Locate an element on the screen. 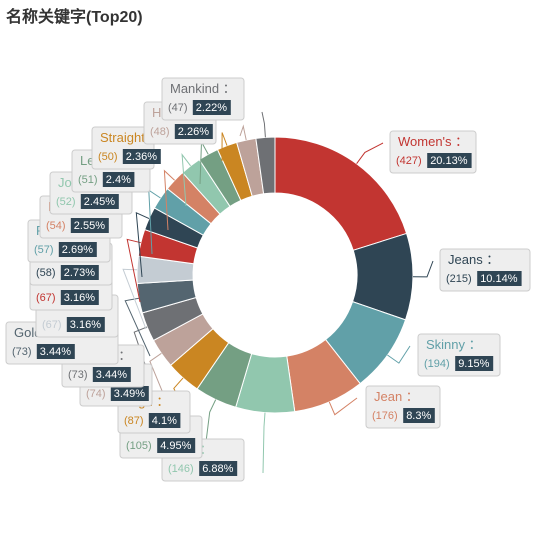 This screenshot has width=551, height=551. label-count: (427) is located at coordinates (409, 161).